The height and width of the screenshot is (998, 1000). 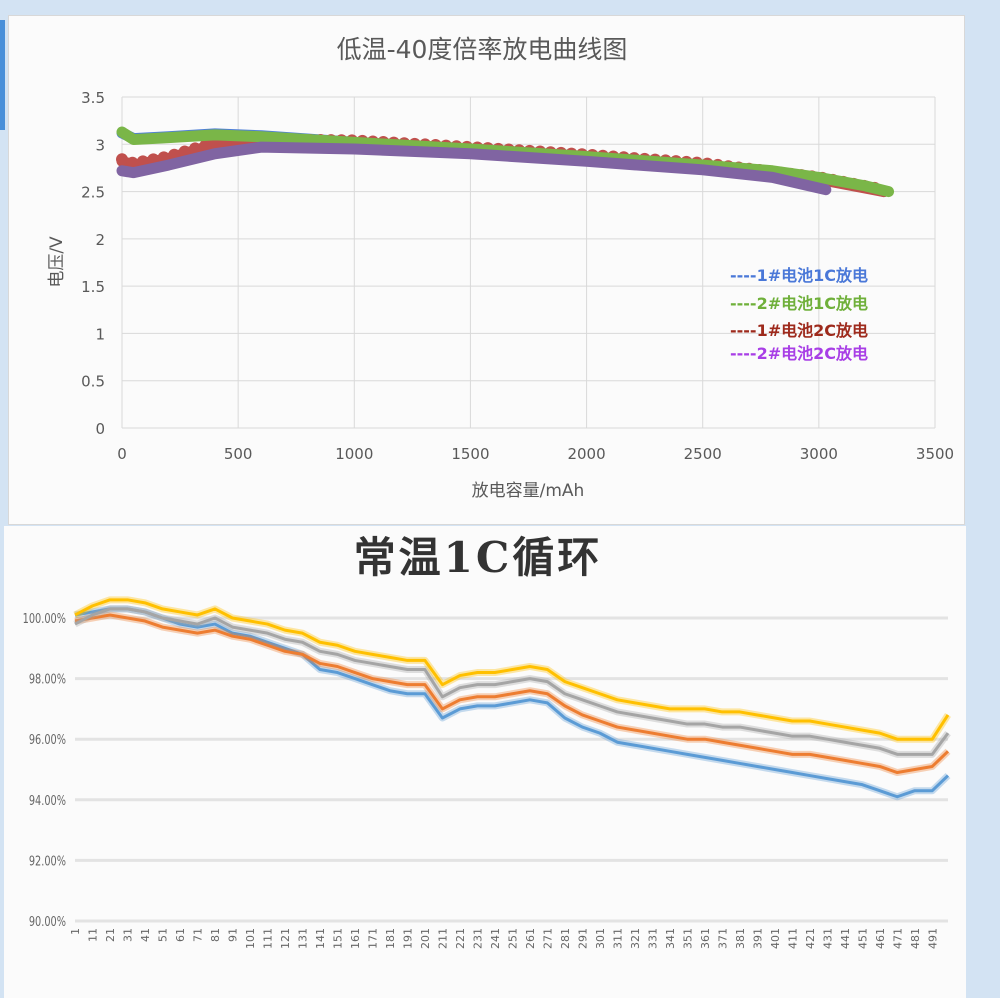 What do you see at coordinates (93, 193) in the screenshot?
I see `discharge-y-tick-label: 2.5` at bounding box center [93, 193].